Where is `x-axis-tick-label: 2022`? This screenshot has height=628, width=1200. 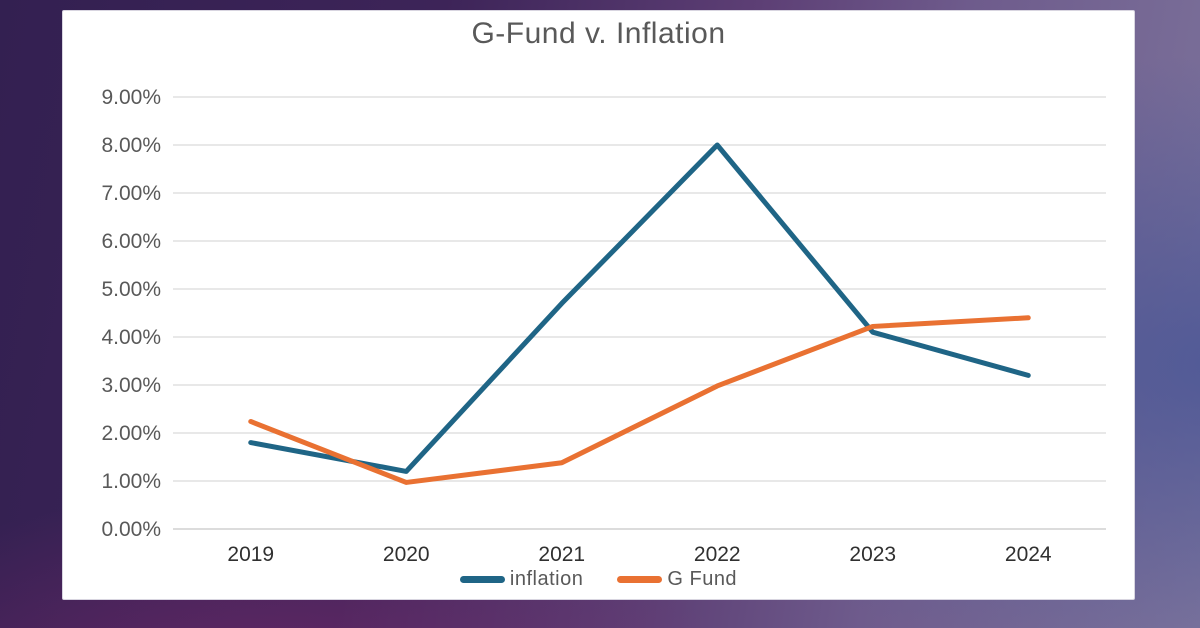
x-axis-tick-label: 2022 is located at coordinates (717, 554).